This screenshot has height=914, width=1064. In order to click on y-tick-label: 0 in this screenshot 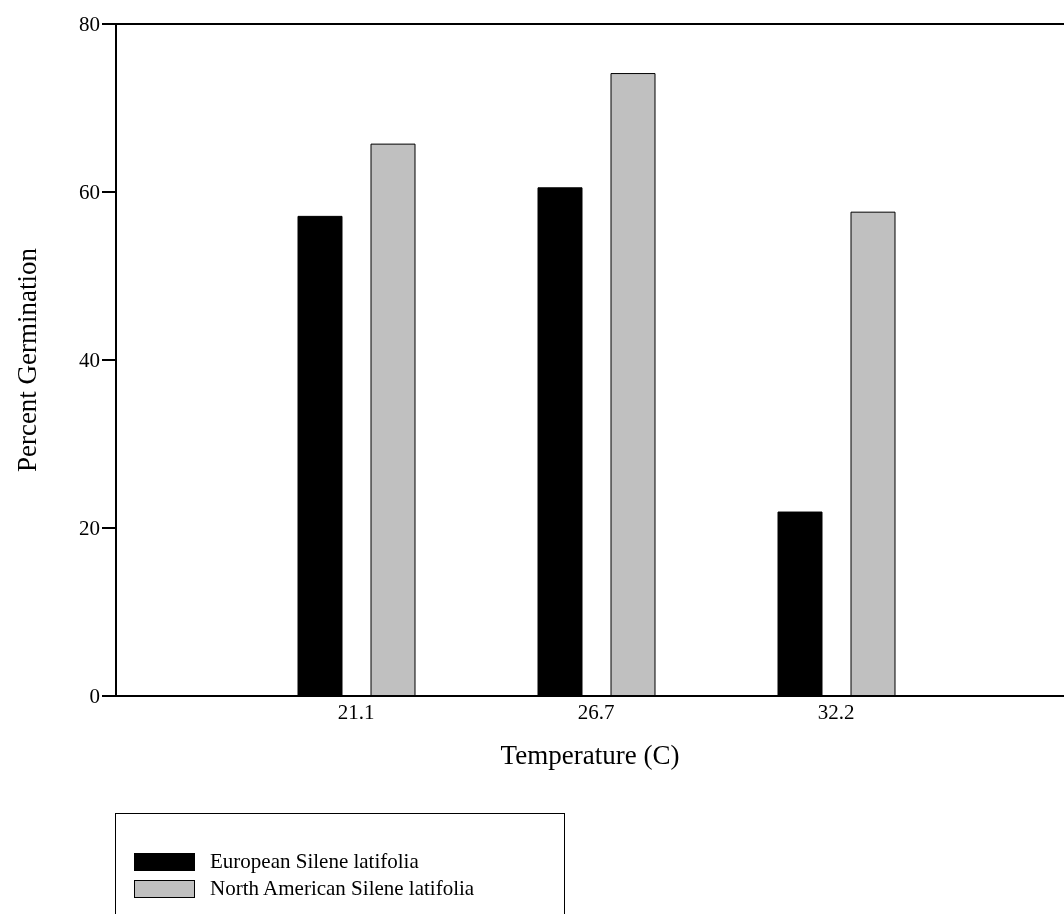, I will do `click(94, 696)`.